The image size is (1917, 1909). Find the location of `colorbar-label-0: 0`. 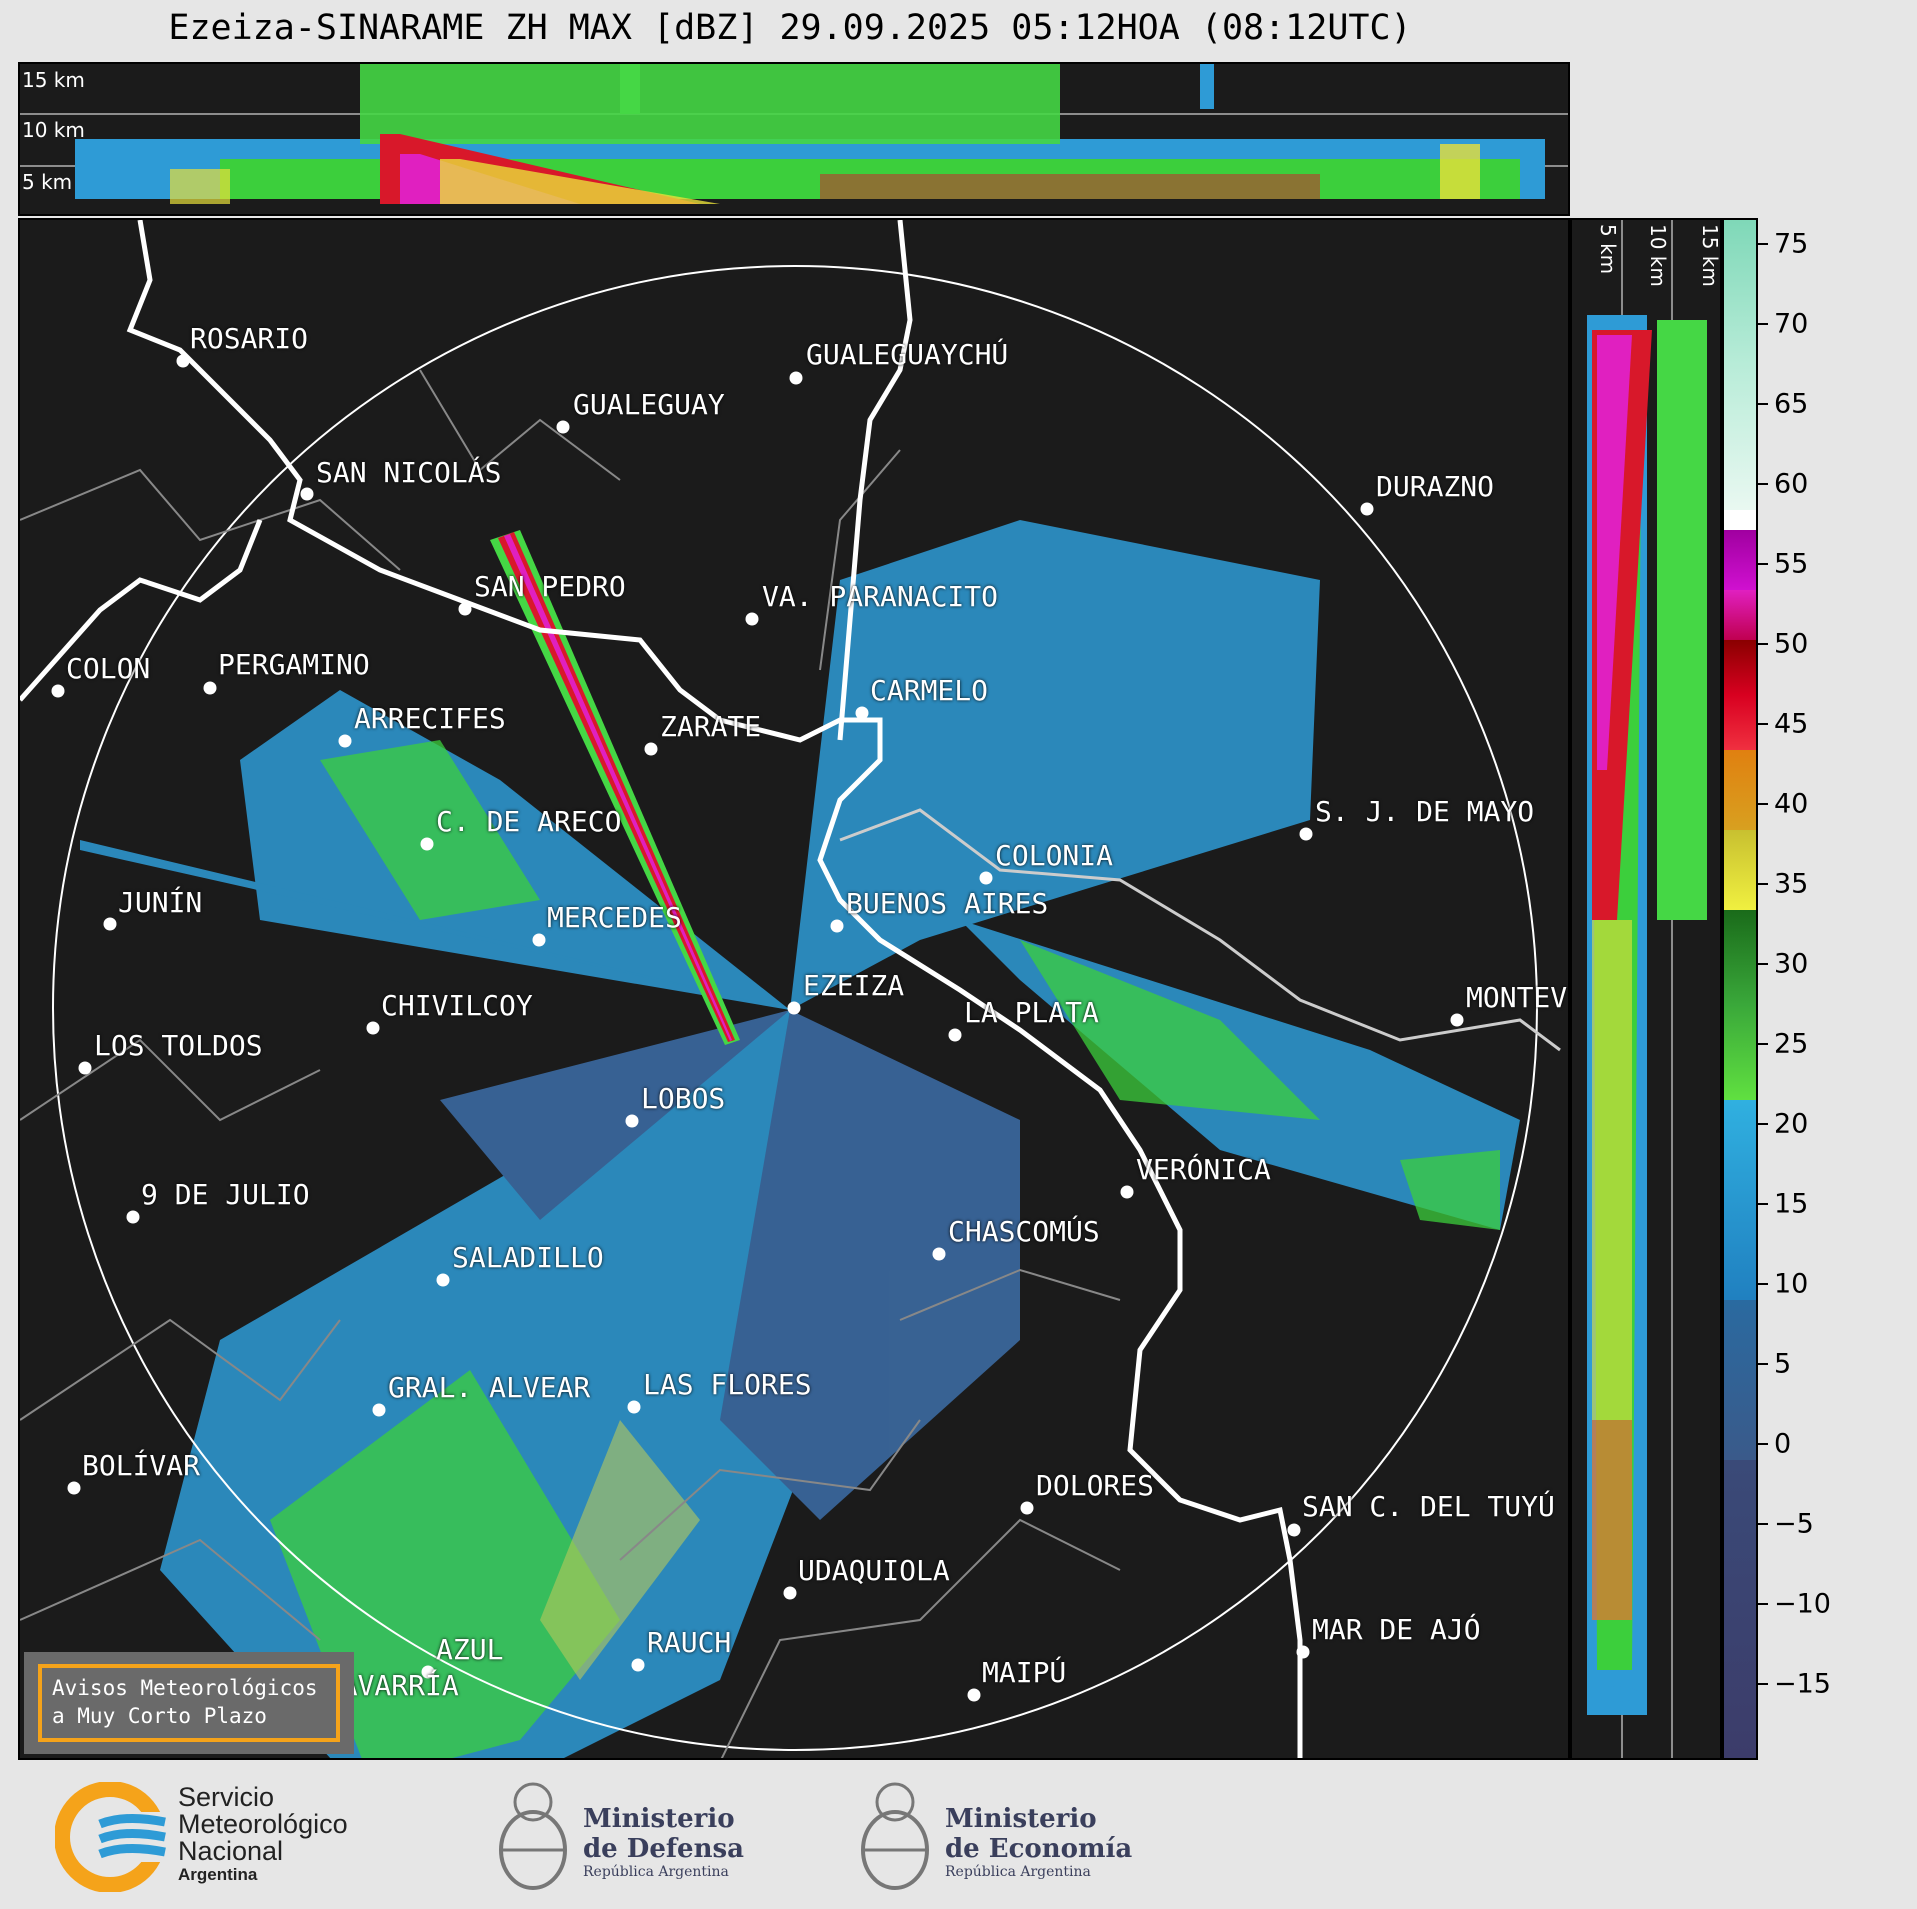

colorbar-label-0: 0 is located at coordinates (1783, 1444).